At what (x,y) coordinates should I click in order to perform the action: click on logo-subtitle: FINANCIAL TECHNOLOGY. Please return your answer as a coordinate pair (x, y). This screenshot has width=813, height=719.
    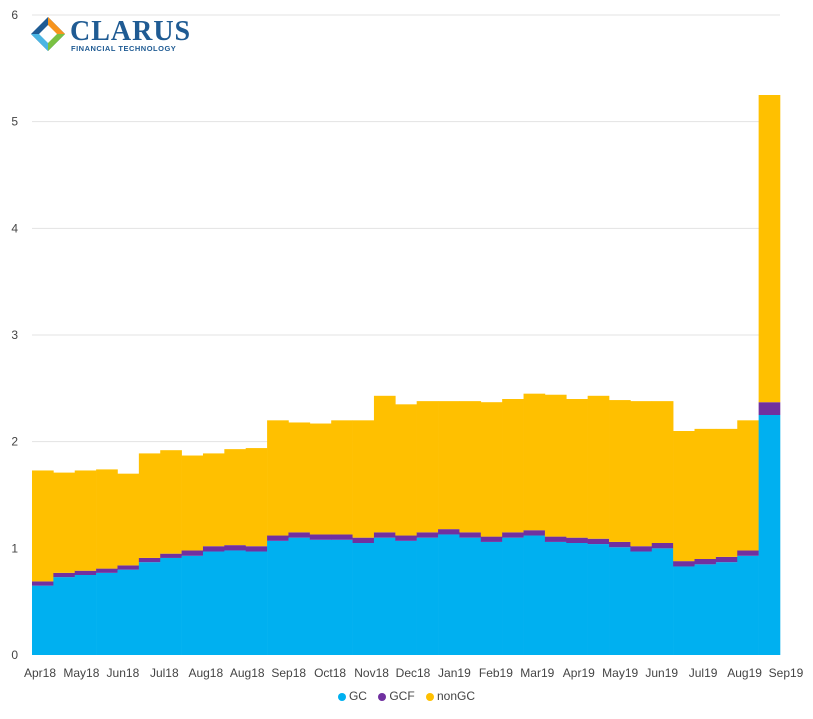
    Looking at the image, I should click on (124, 48).